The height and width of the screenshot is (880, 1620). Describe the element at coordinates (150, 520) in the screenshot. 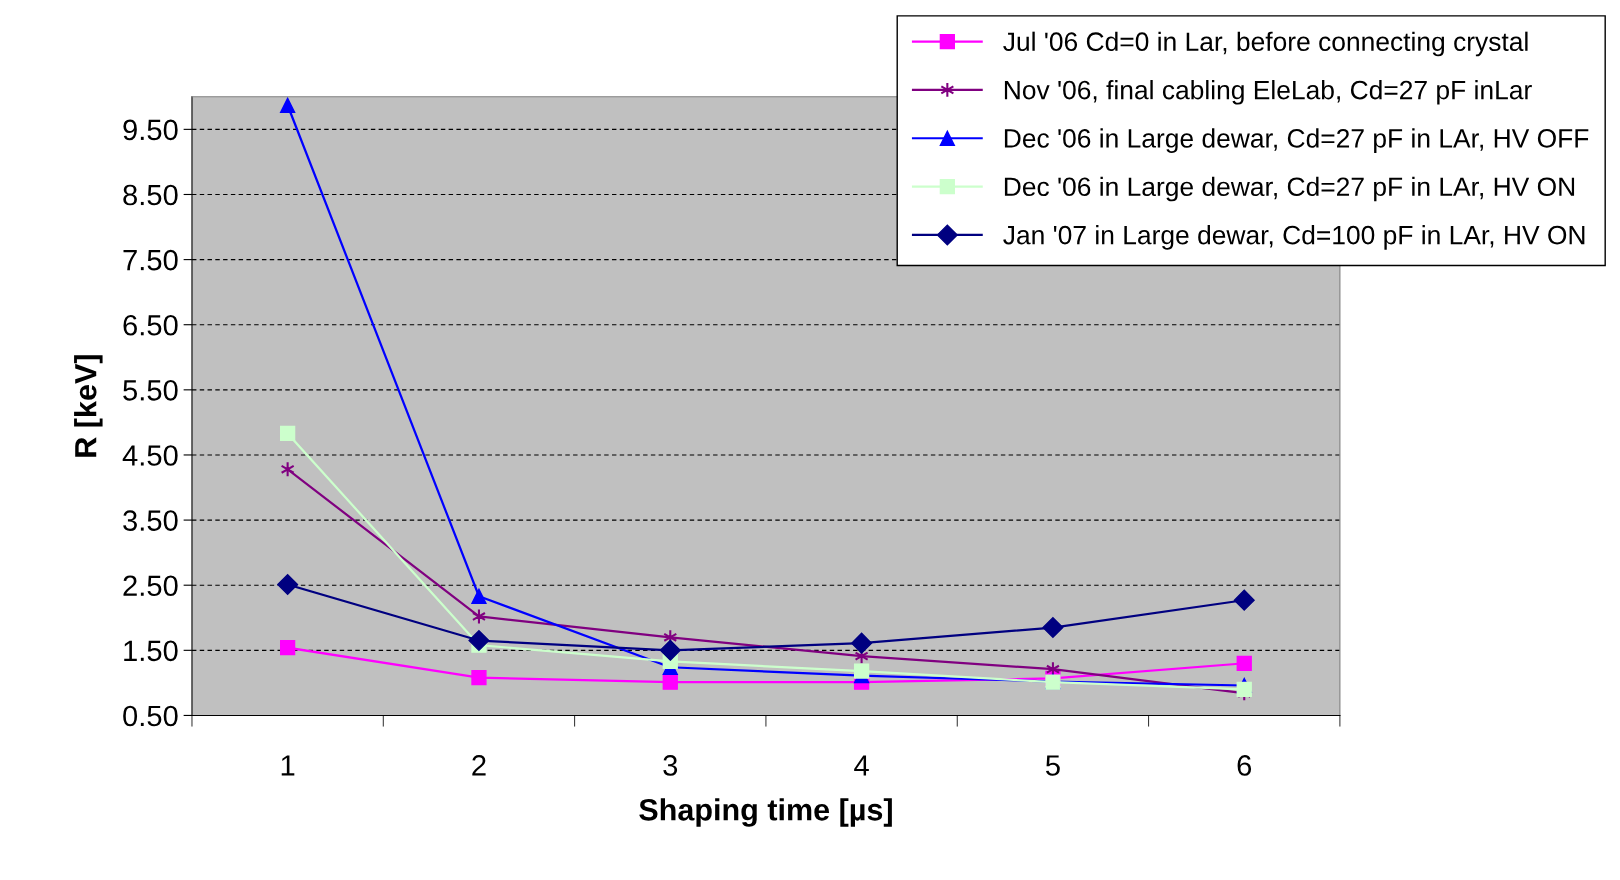

I see `y-tick-label: 3.50` at that location.